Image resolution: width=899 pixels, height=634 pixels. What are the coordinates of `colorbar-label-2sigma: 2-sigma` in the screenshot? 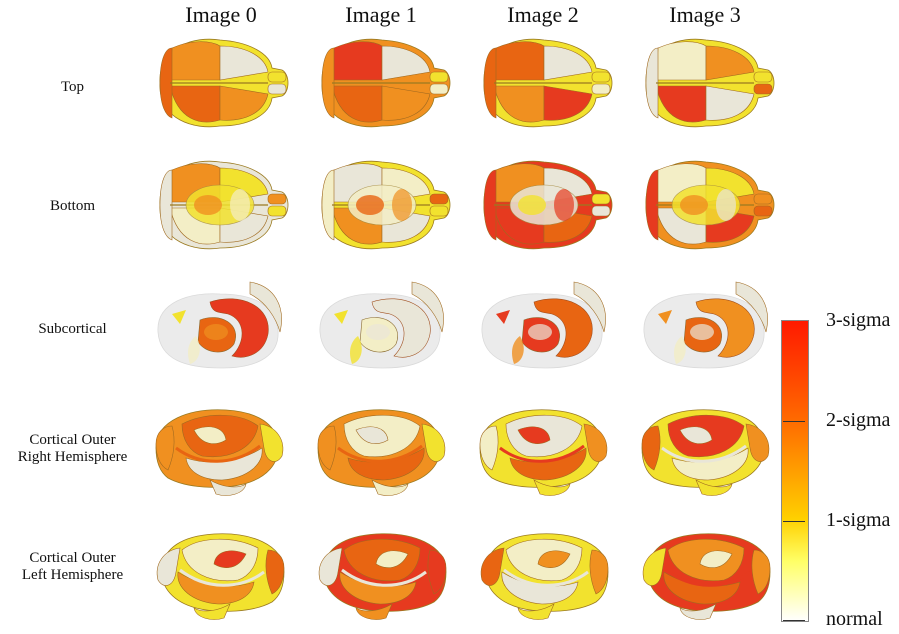 It's located at (858, 420).